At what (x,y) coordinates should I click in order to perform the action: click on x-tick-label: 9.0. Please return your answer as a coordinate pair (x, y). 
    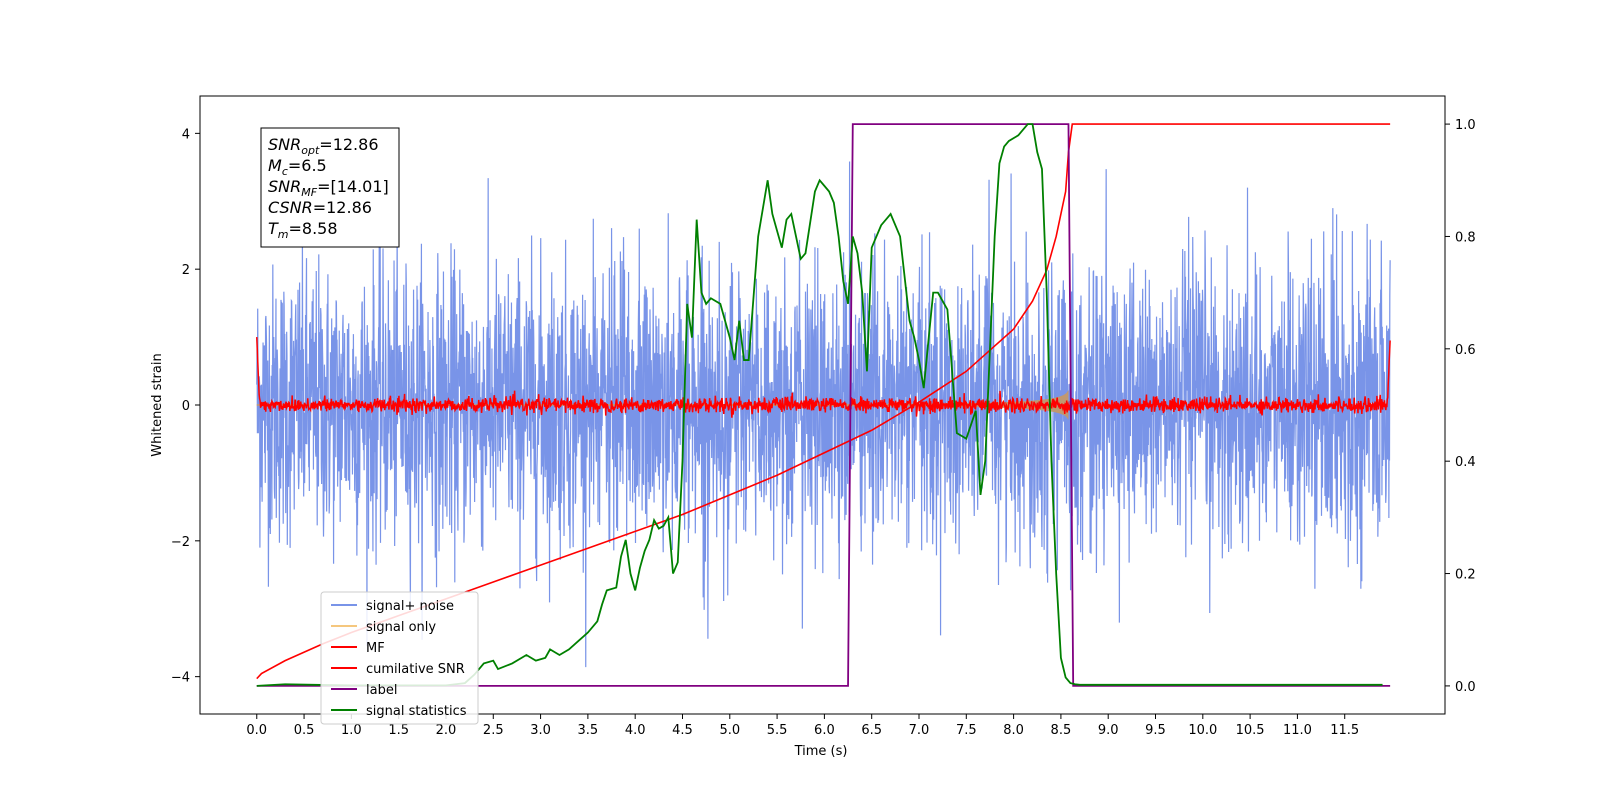
    Looking at the image, I should click on (1108, 730).